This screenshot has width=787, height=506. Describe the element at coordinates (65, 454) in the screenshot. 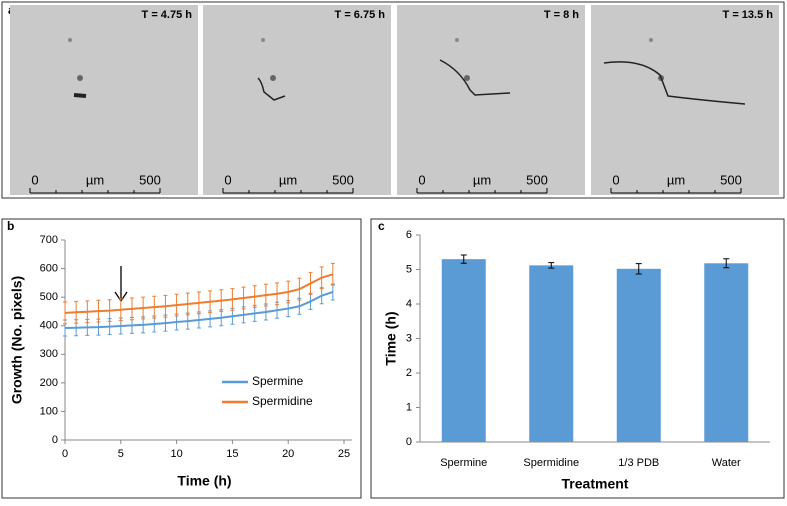

I see `x-tick-label: 0` at that location.